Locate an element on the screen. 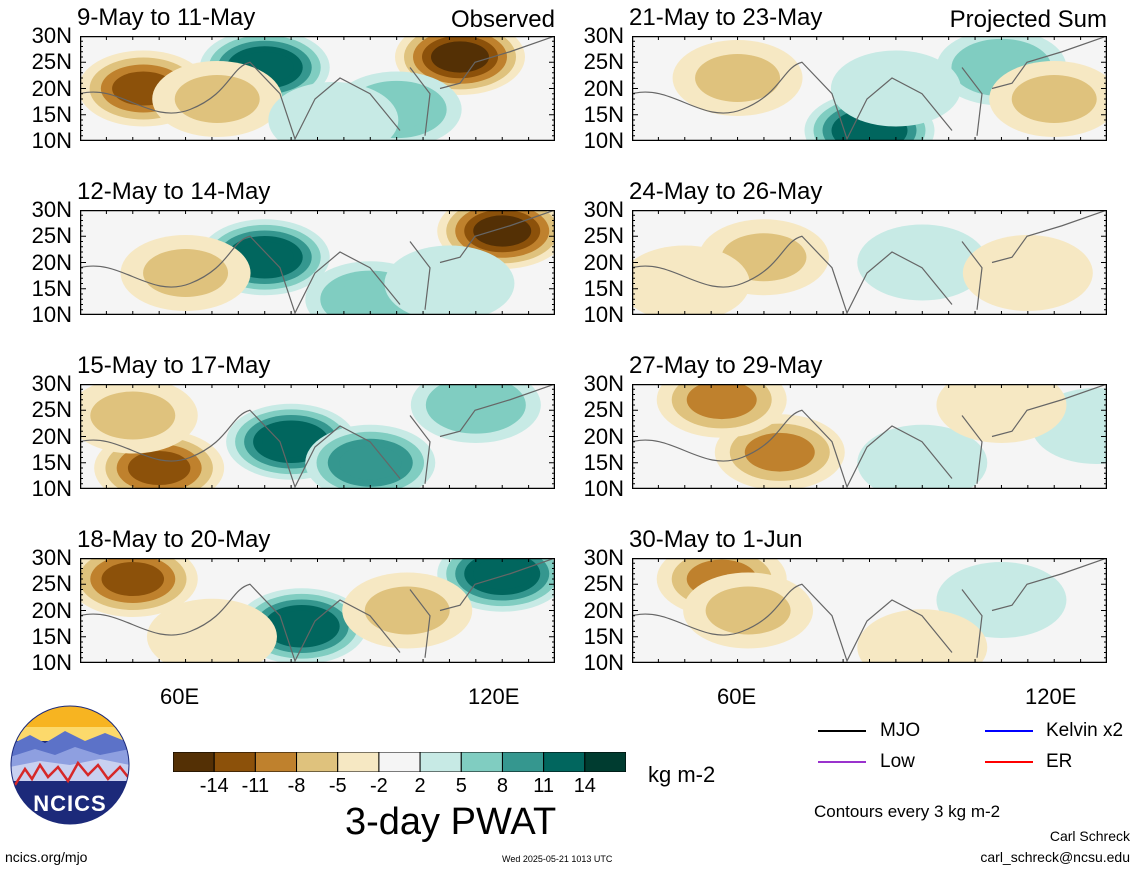  colorbar-swatches is located at coordinates (399, 762).